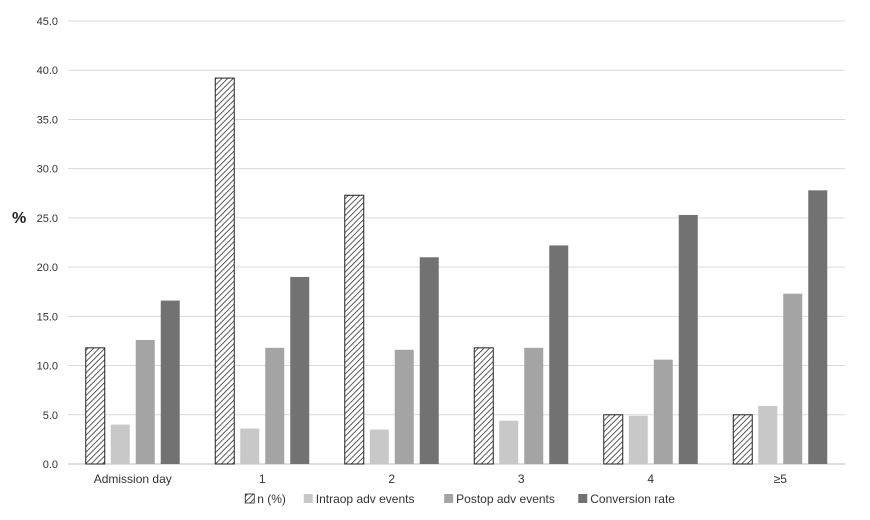  What do you see at coordinates (47, 170) in the screenshot?
I see `y-tick-label: 30.0` at bounding box center [47, 170].